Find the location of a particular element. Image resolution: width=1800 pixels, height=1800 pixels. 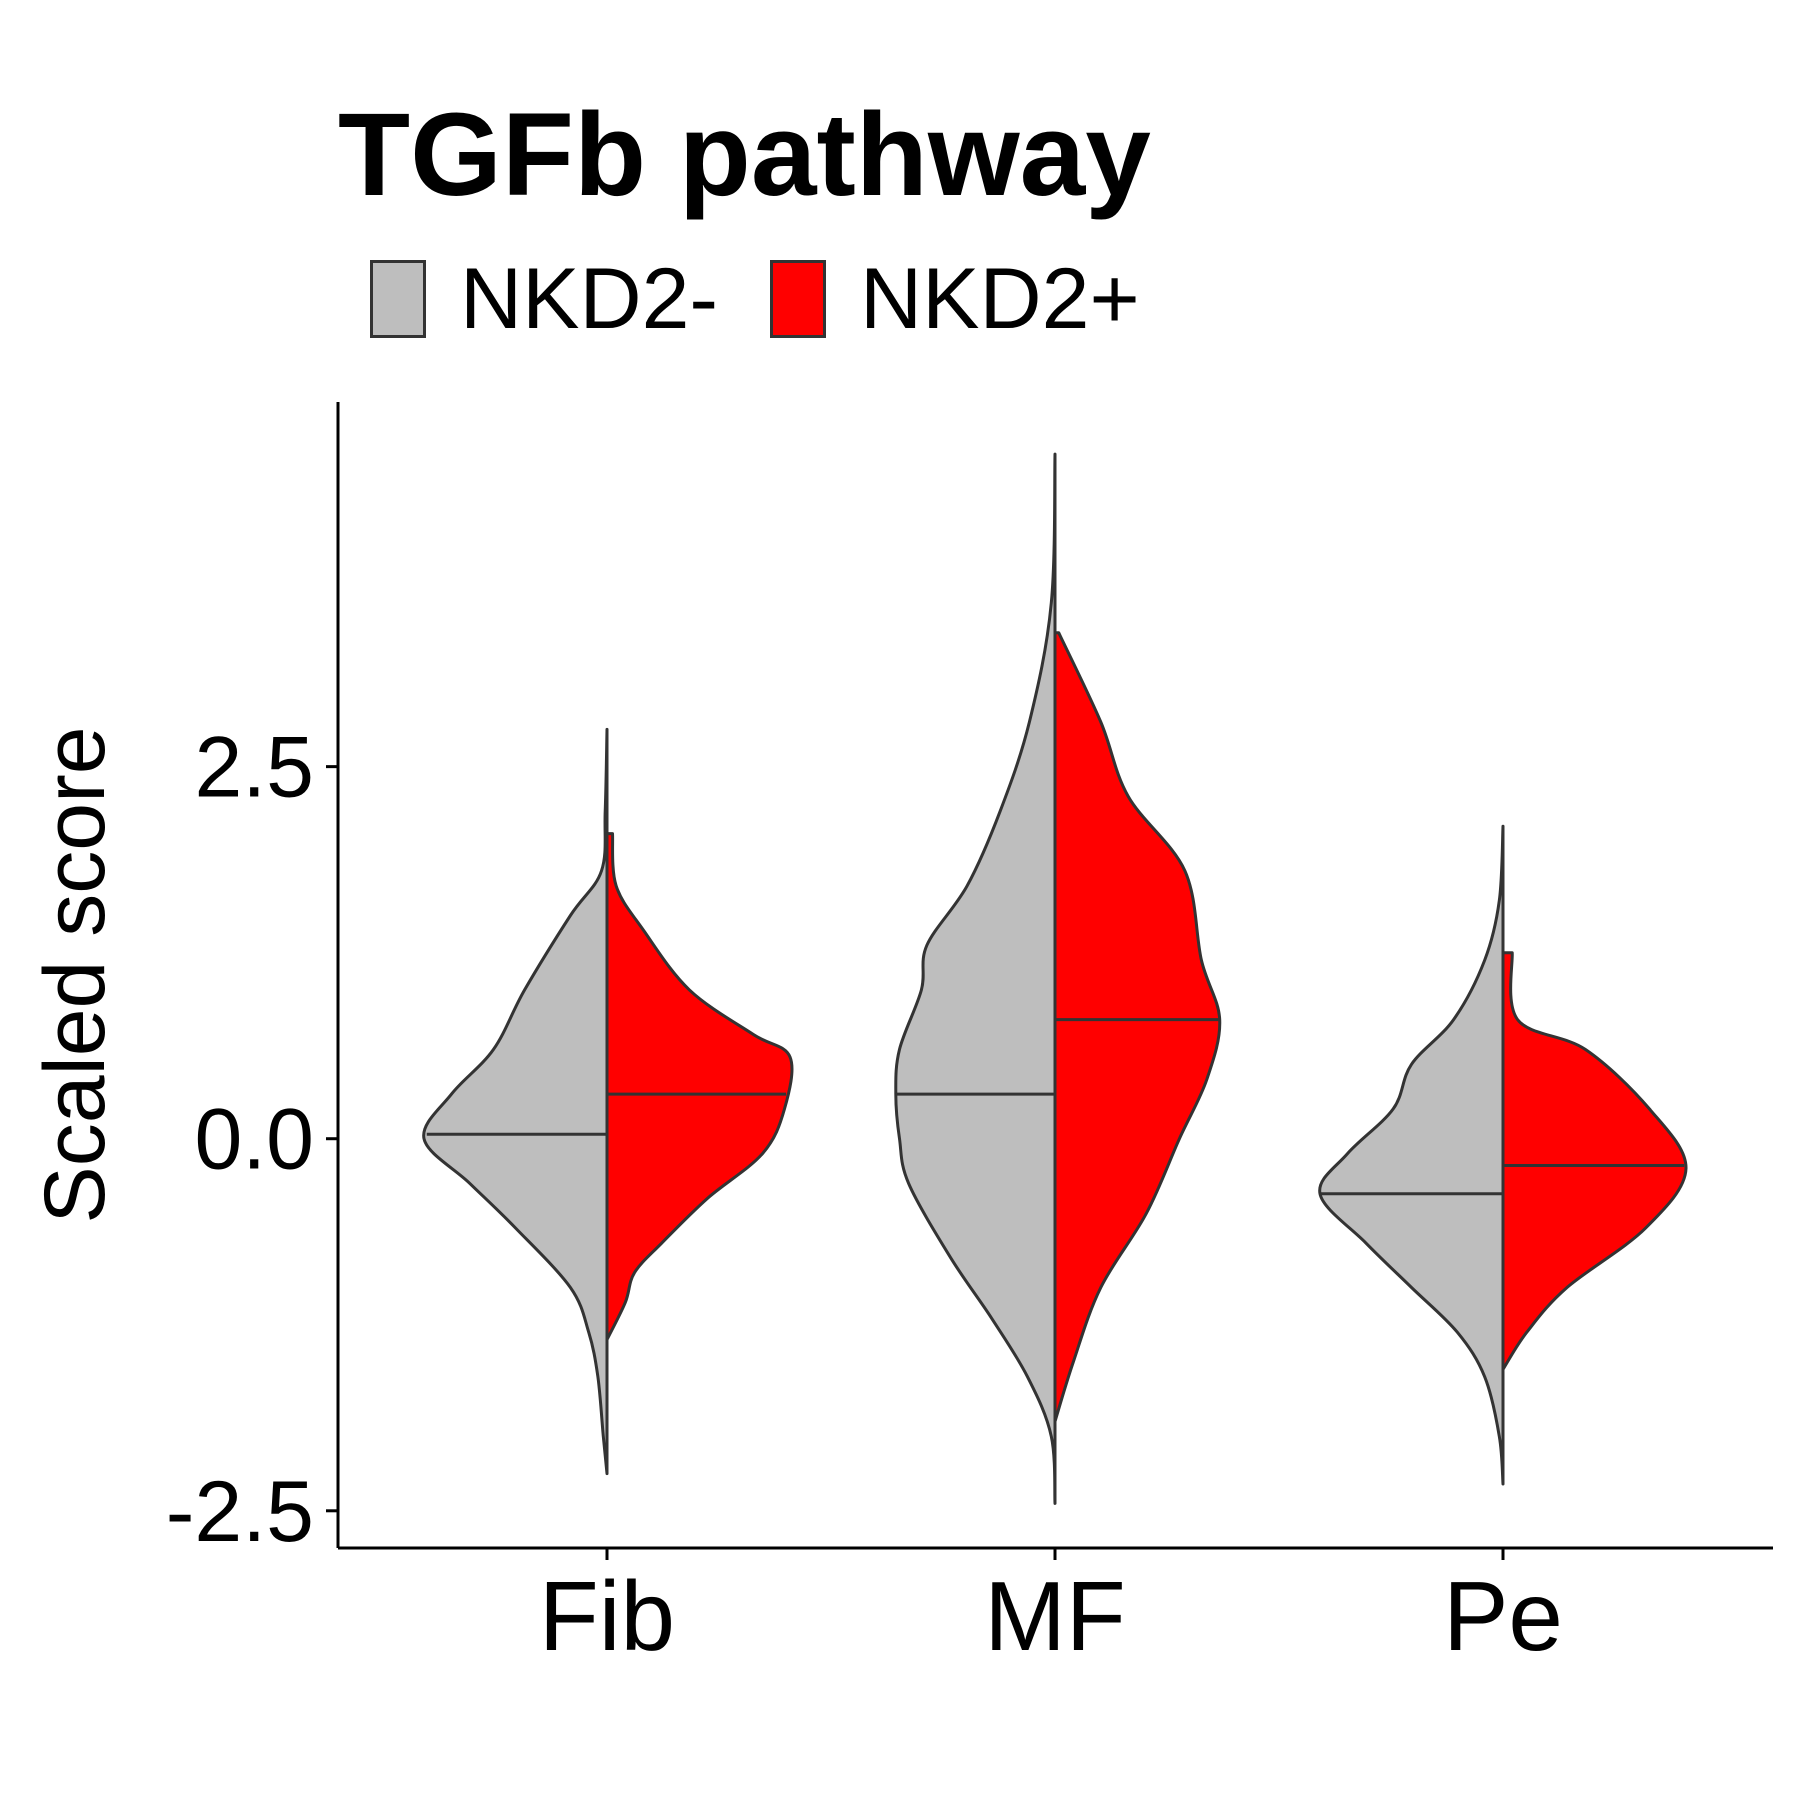

y-ticks: -2.5 0.0 2.5 is located at coordinates (252, 1140).